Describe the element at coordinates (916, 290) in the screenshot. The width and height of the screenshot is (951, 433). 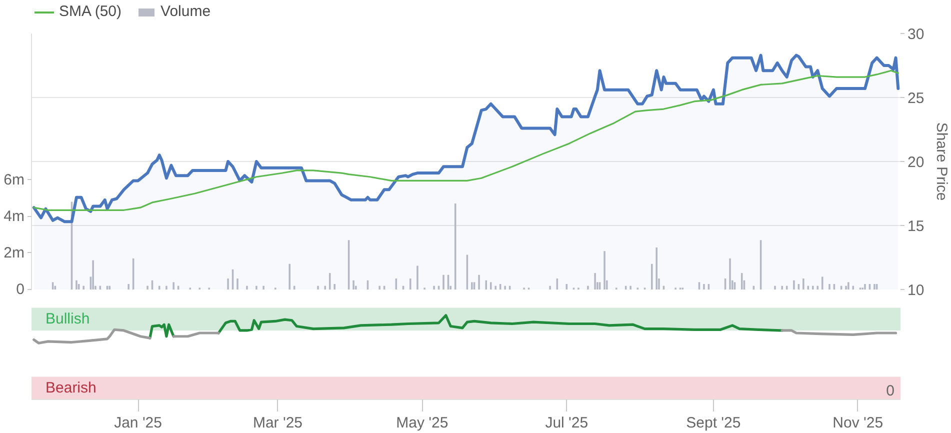
I see `y-tick-label: 10` at that location.